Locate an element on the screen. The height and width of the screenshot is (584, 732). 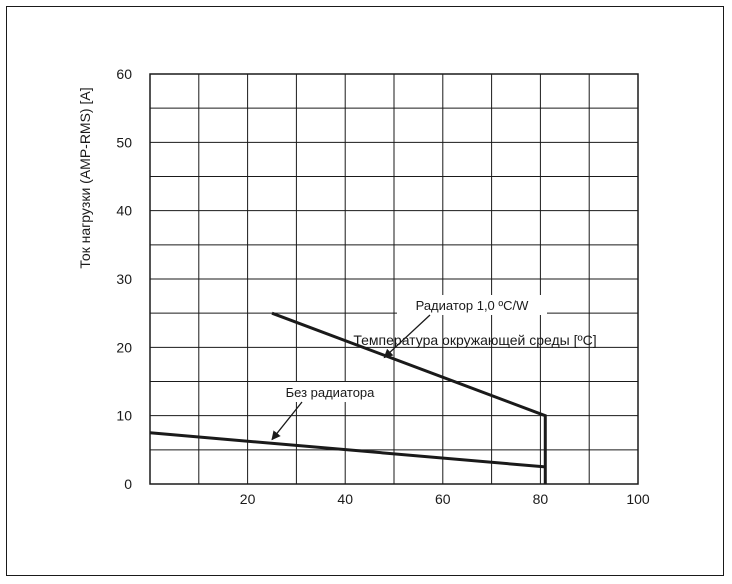
annotation-arrow is located at coordinates (287, 421).